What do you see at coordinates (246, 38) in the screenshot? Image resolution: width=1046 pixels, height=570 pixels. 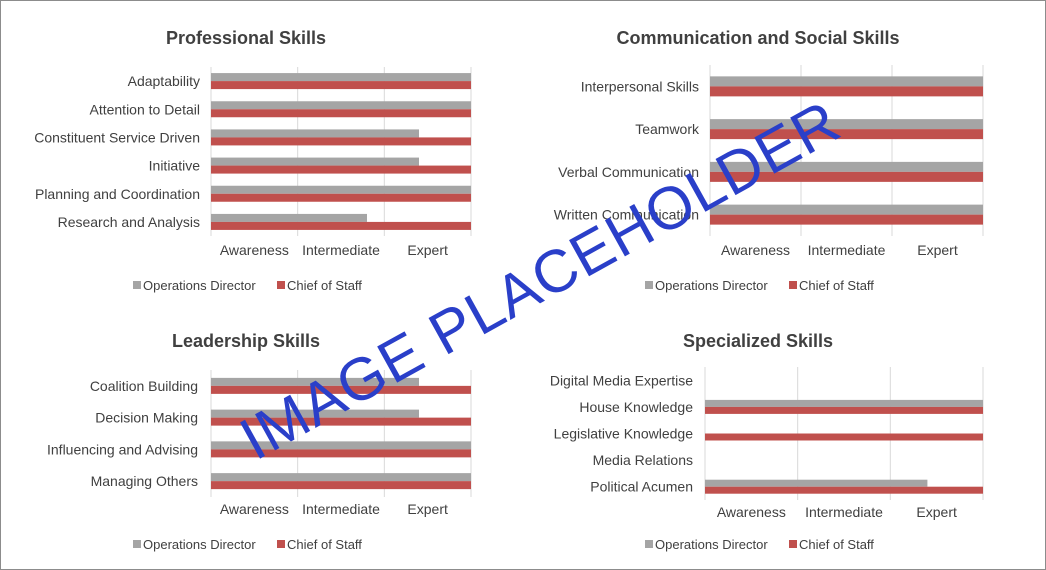 I see `chart-title: Professional Skills` at bounding box center [246, 38].